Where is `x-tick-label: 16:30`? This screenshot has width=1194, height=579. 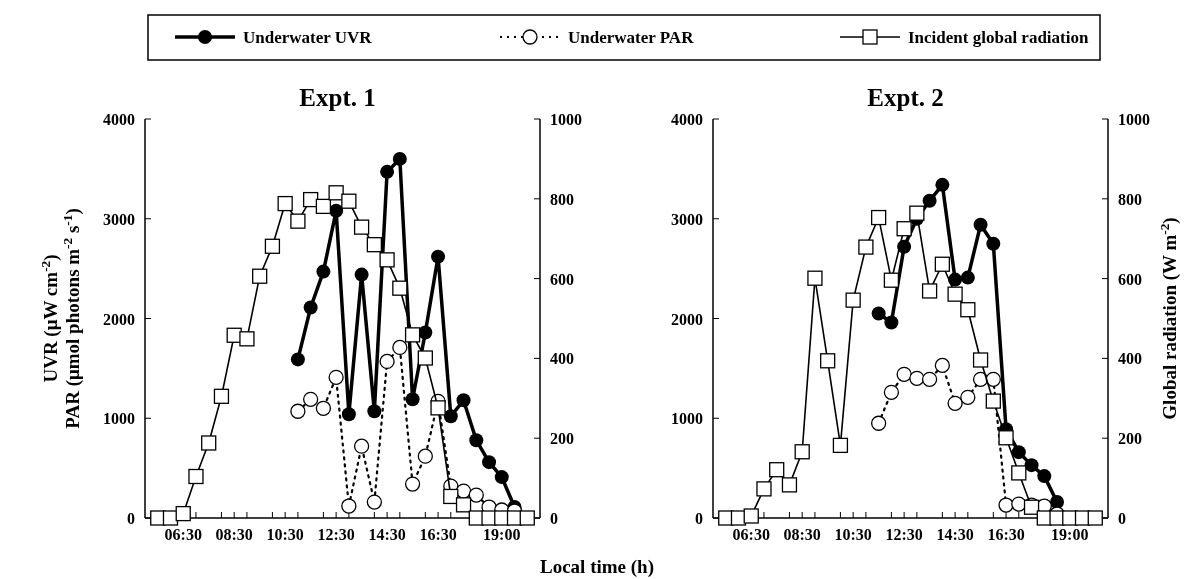
x-tick-label: 16:30 is located at coordinates (438, 534).